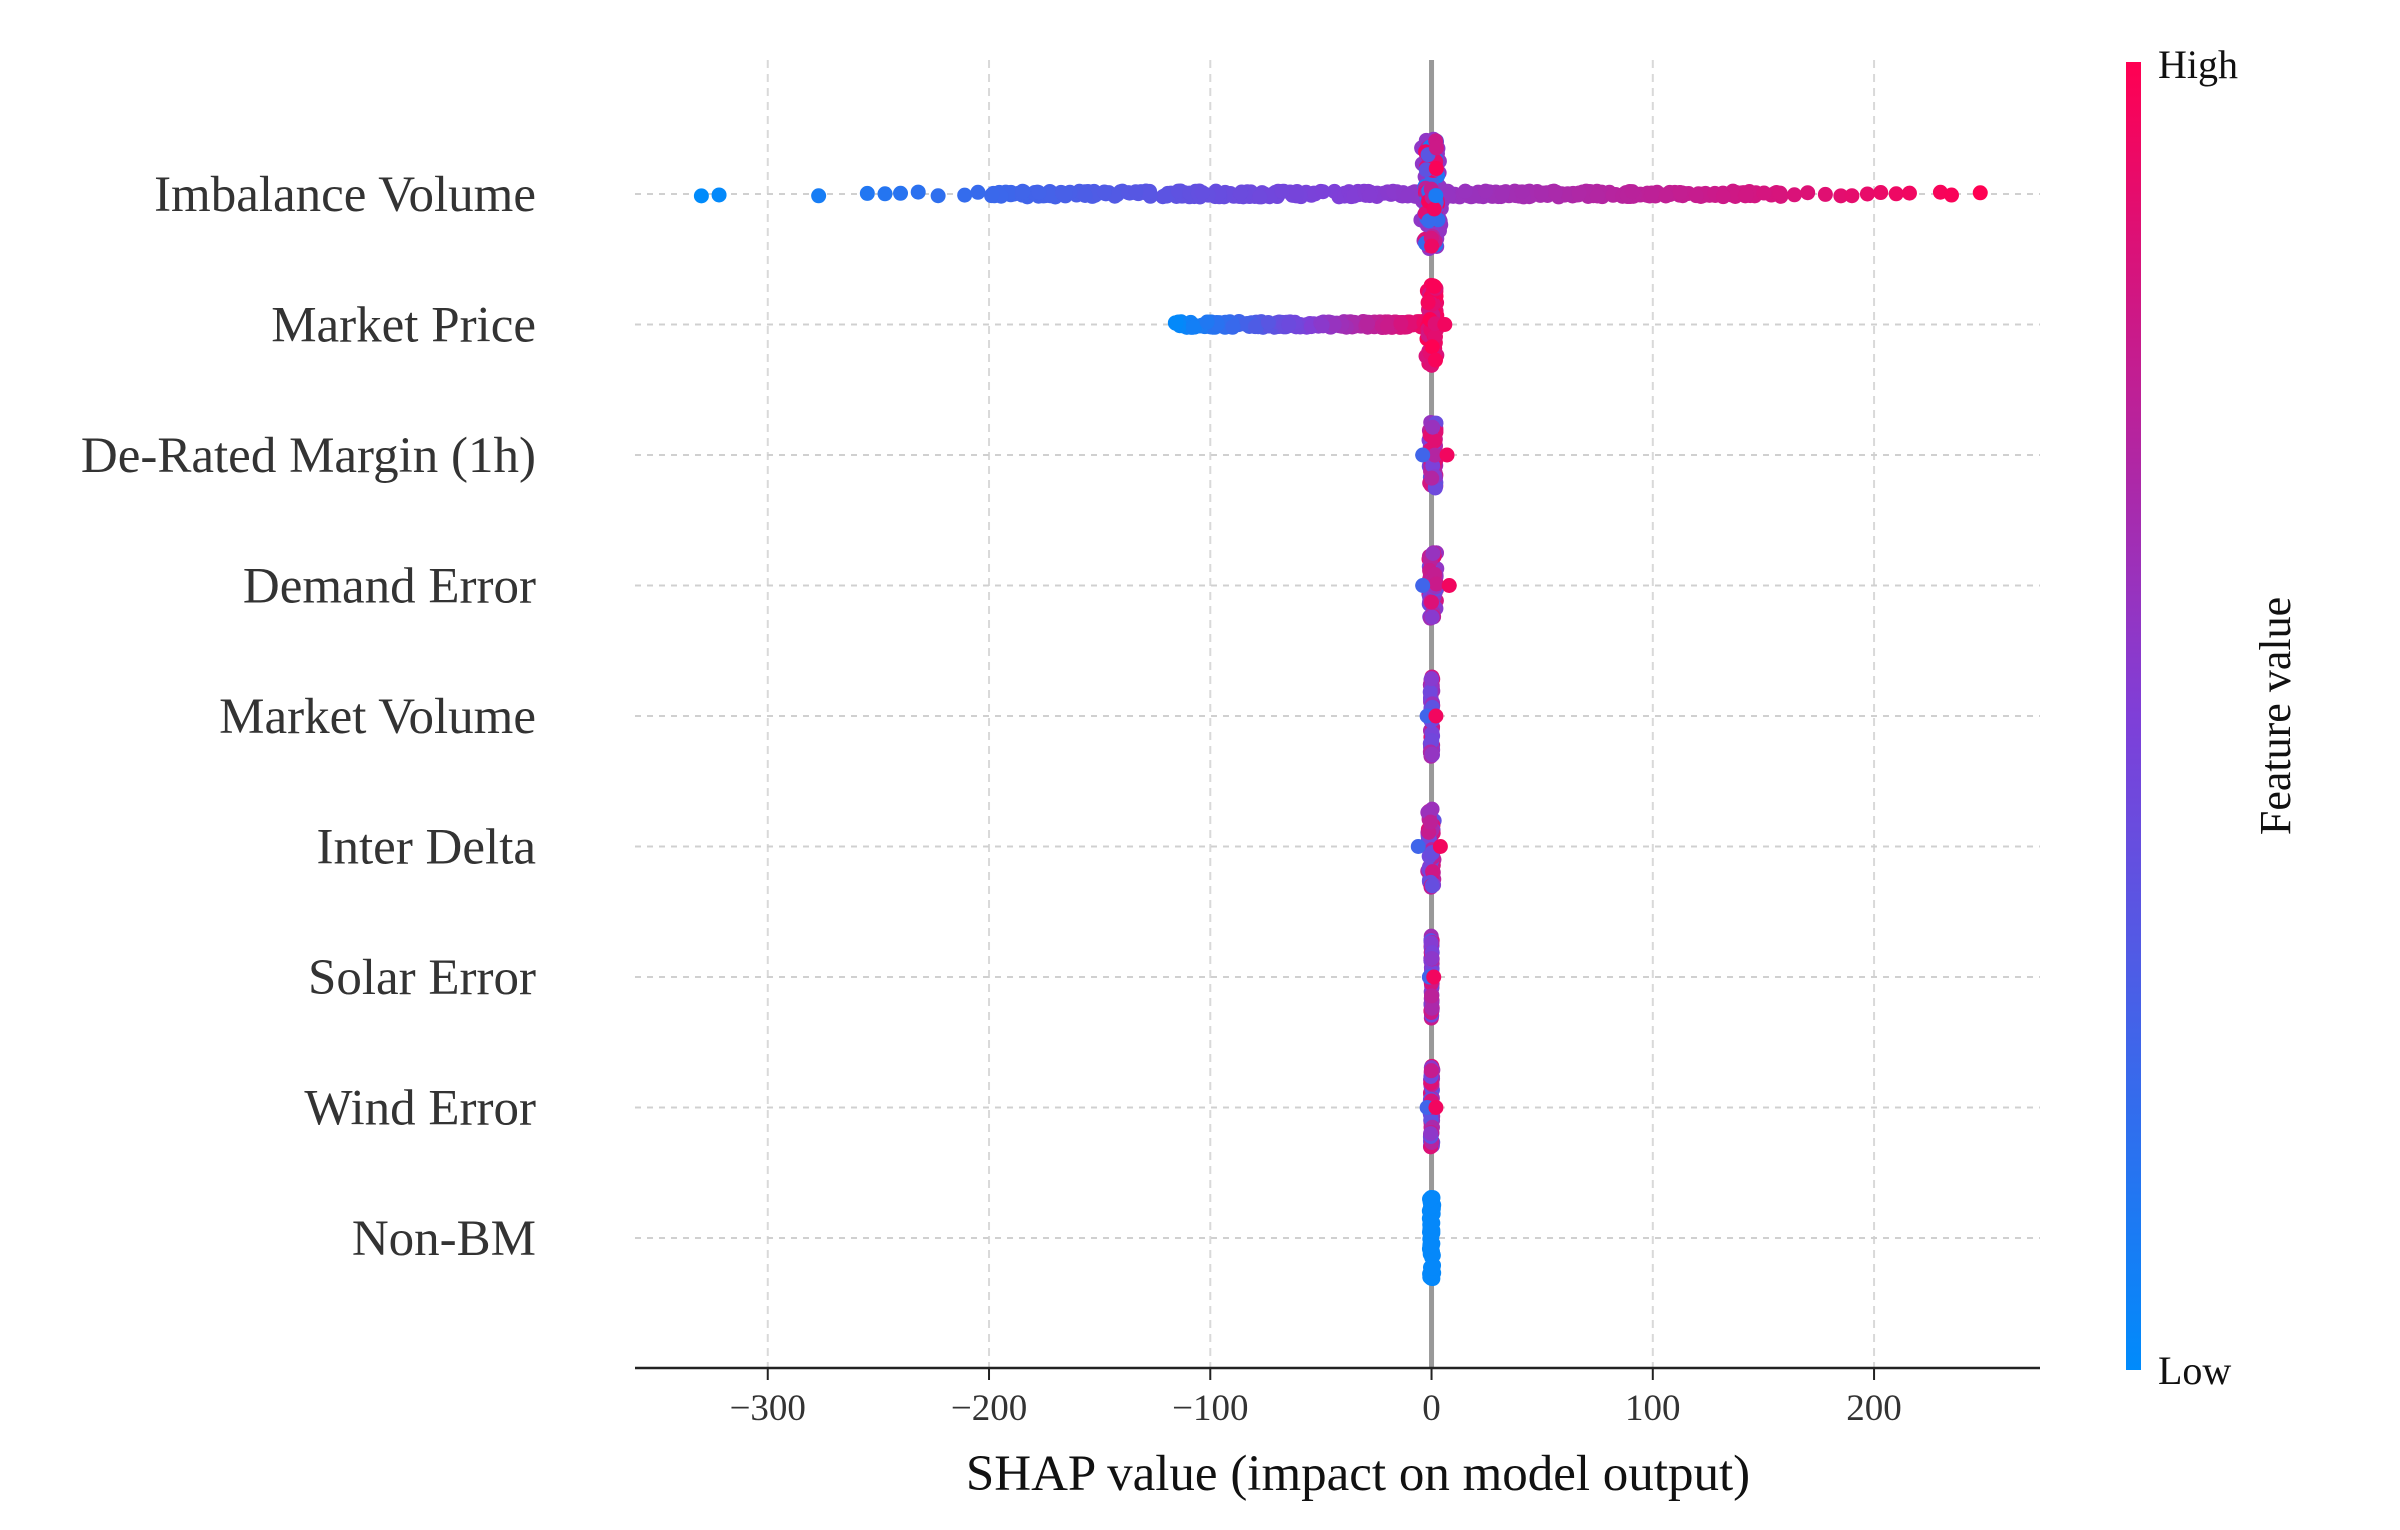 The height and width of the screenshot is (1530, 2400). What do you see at coordinates (422, 978) in the screenshot?
I see `feature-label: Solar Error` at bounding box center [422, 978].